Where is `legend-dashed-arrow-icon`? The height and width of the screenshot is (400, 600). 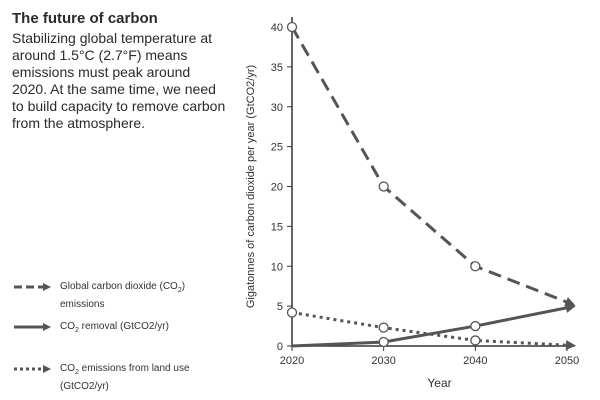 legend-dashed-arrow-icon is located at coordinates (32, 287).